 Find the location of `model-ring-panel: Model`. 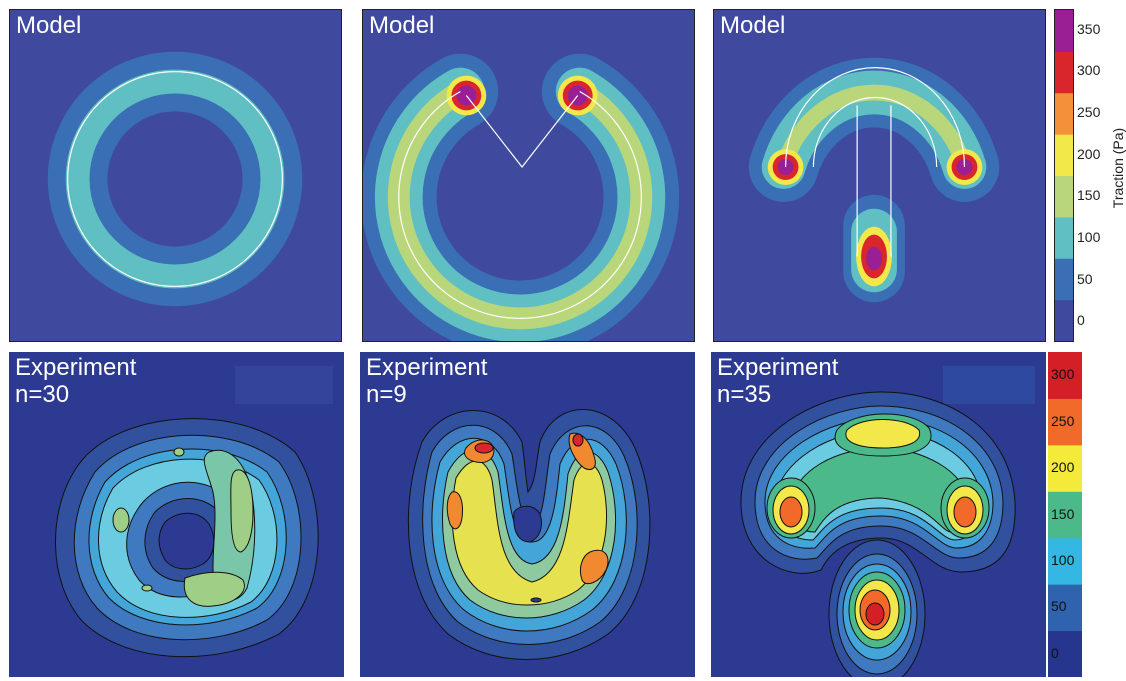

model-ring-panel: Model is located at coordinates (175, 175).